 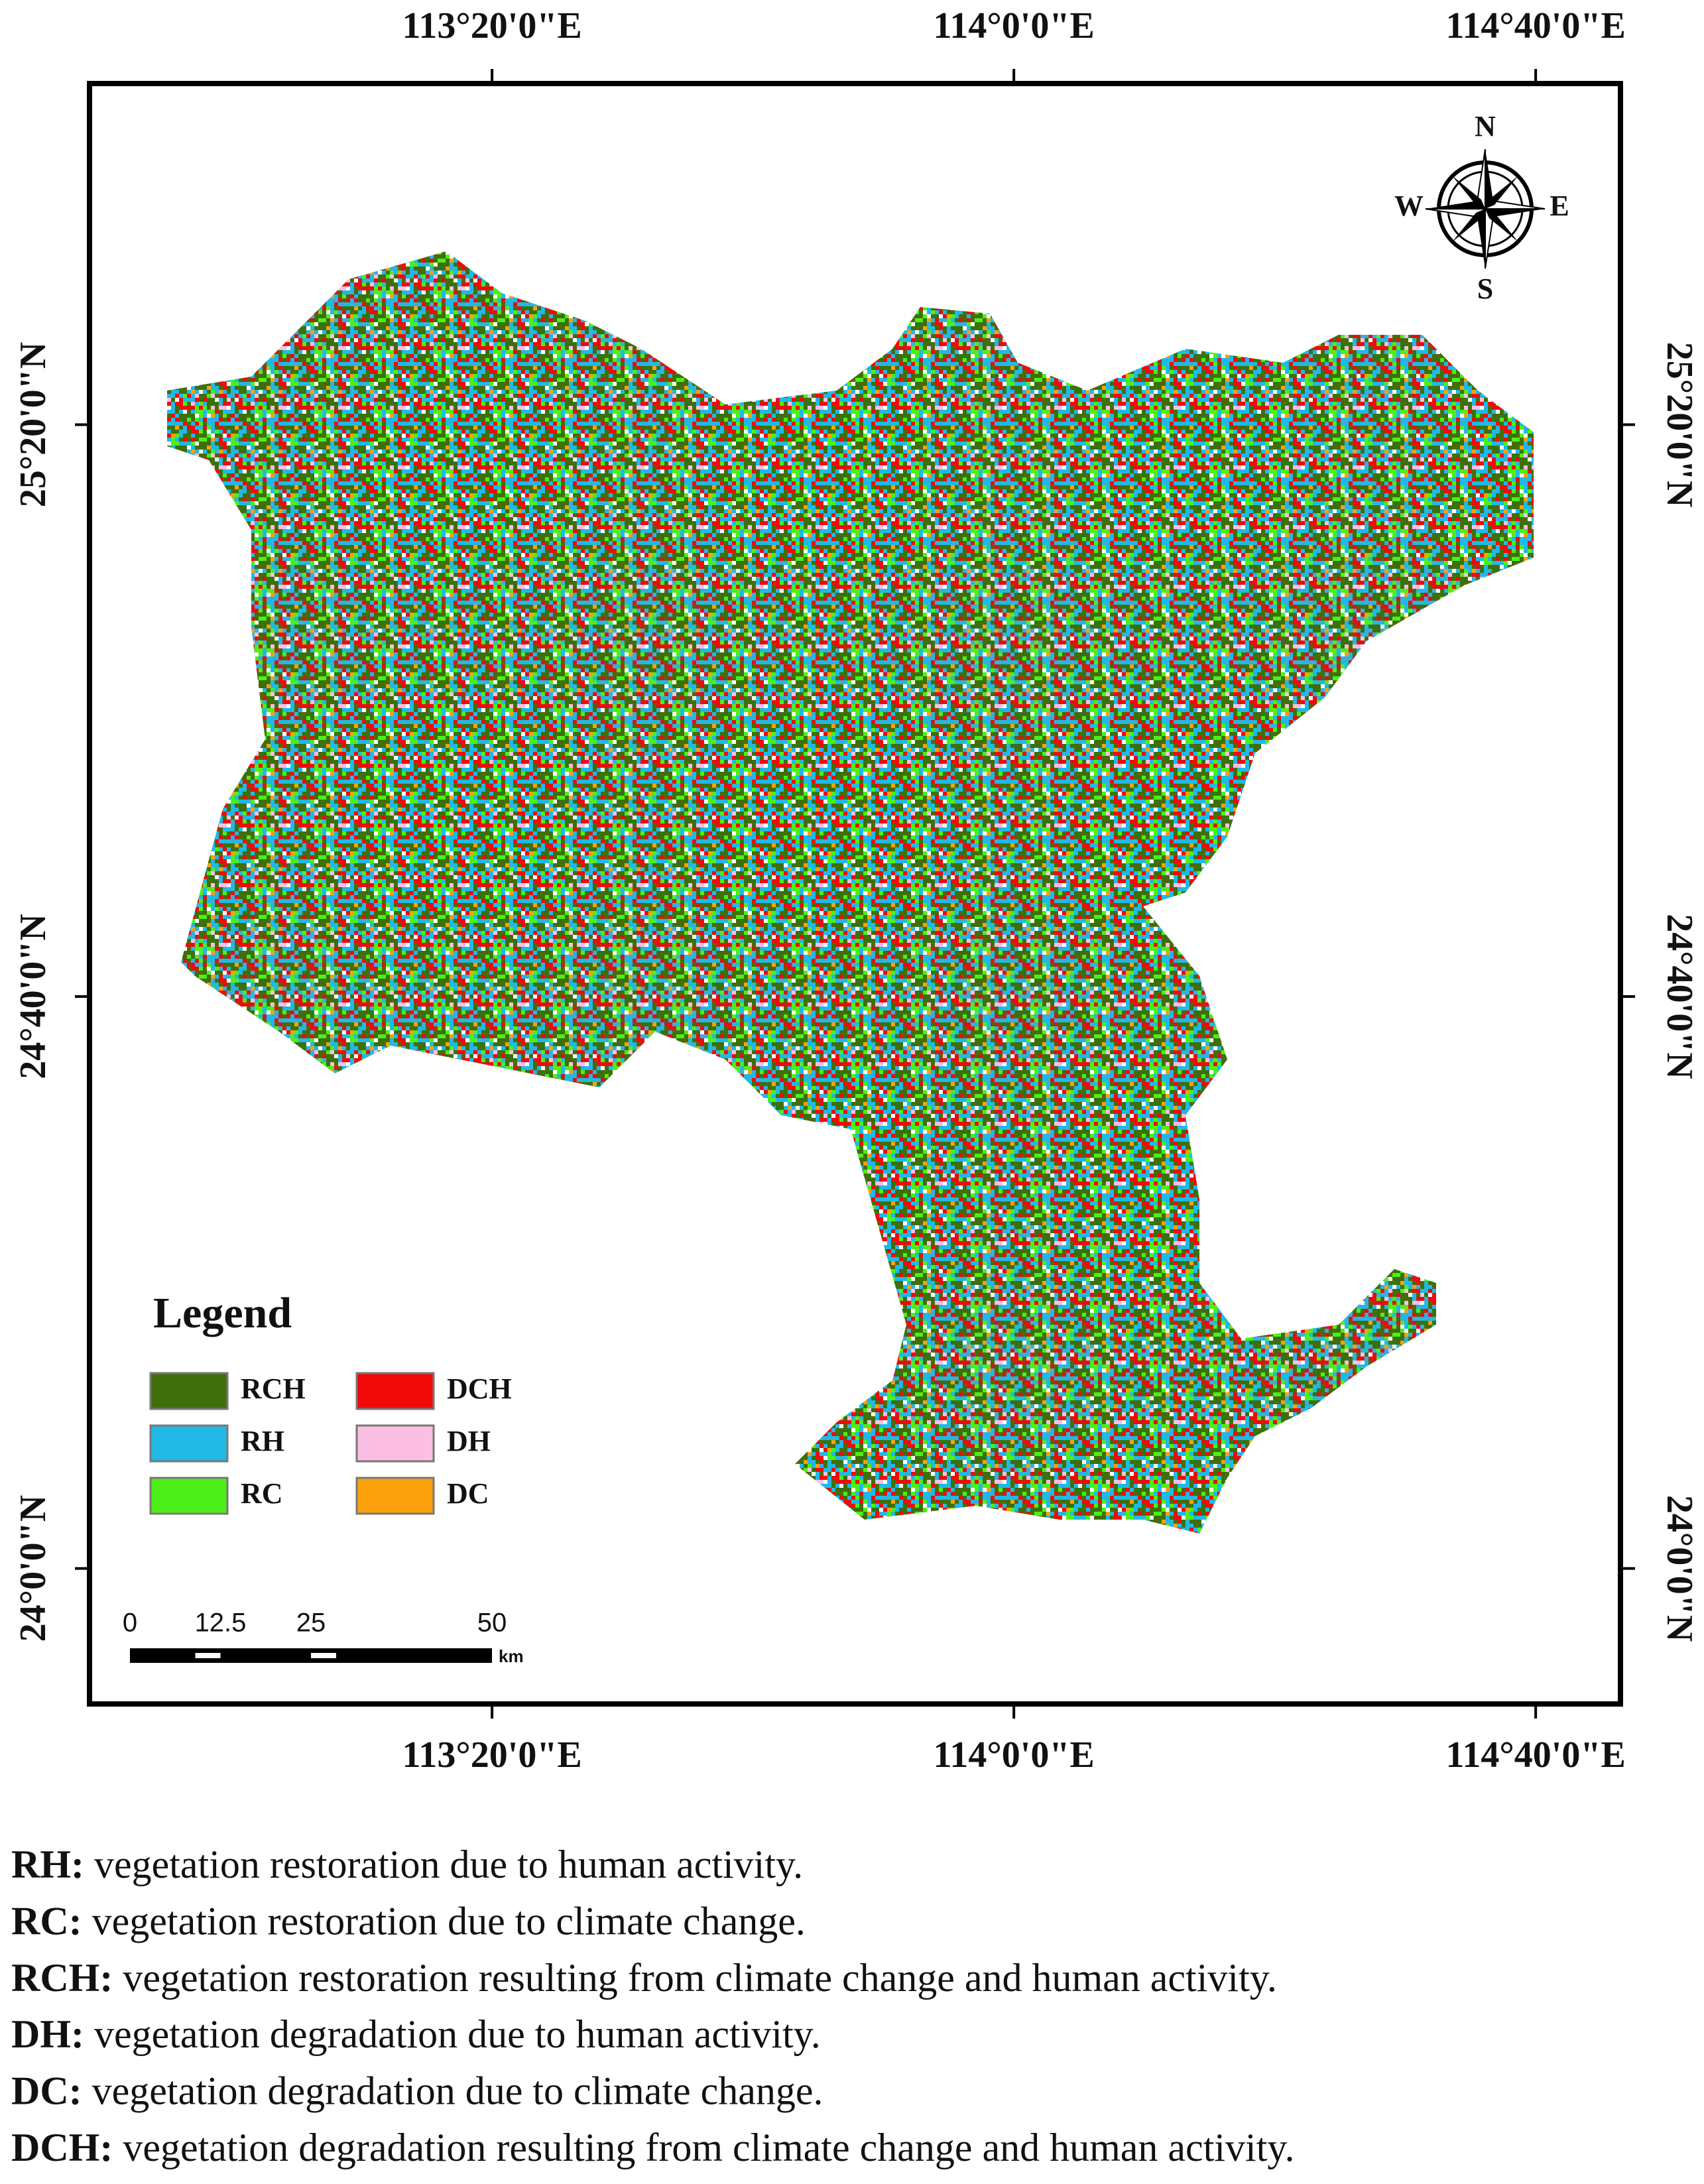 I want to click on lon-label-top: 114°0'0"E, so click(x=1013, y=25).